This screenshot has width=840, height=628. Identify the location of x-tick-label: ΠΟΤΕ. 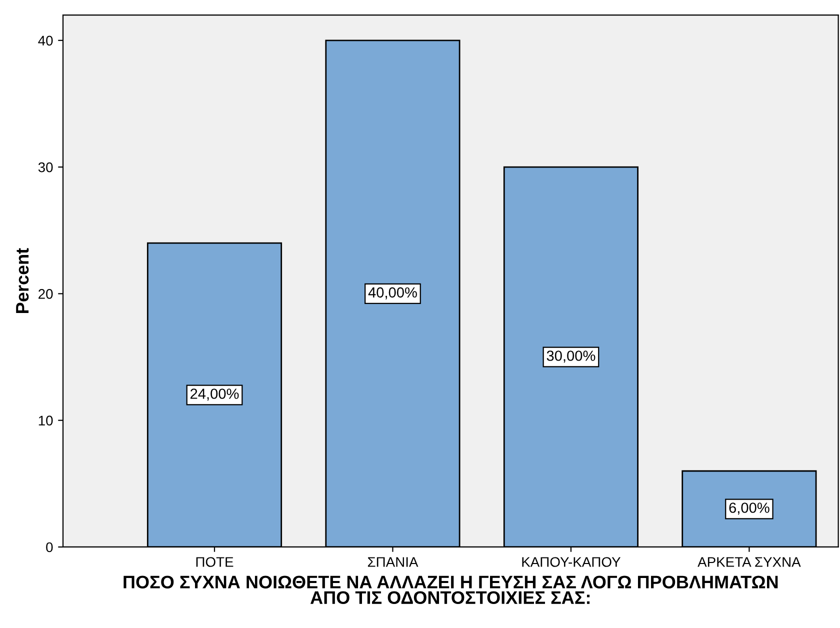
(215, 562).